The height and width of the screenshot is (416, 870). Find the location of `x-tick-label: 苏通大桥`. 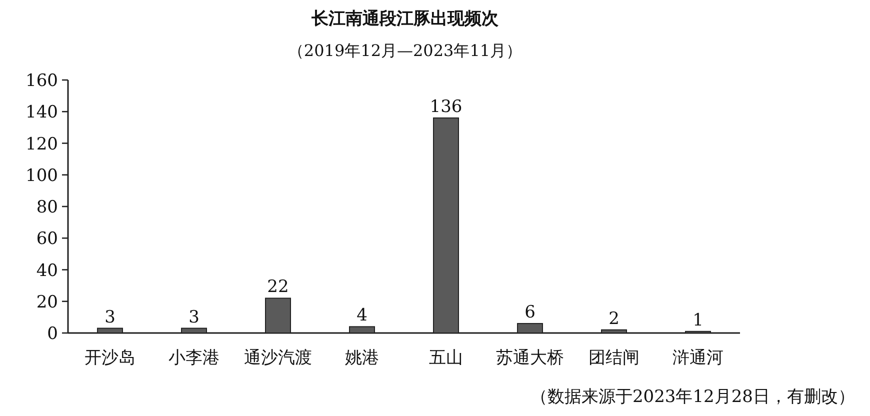

x-tick-label: 苏通大桥 is located at coordinates (530, 358).